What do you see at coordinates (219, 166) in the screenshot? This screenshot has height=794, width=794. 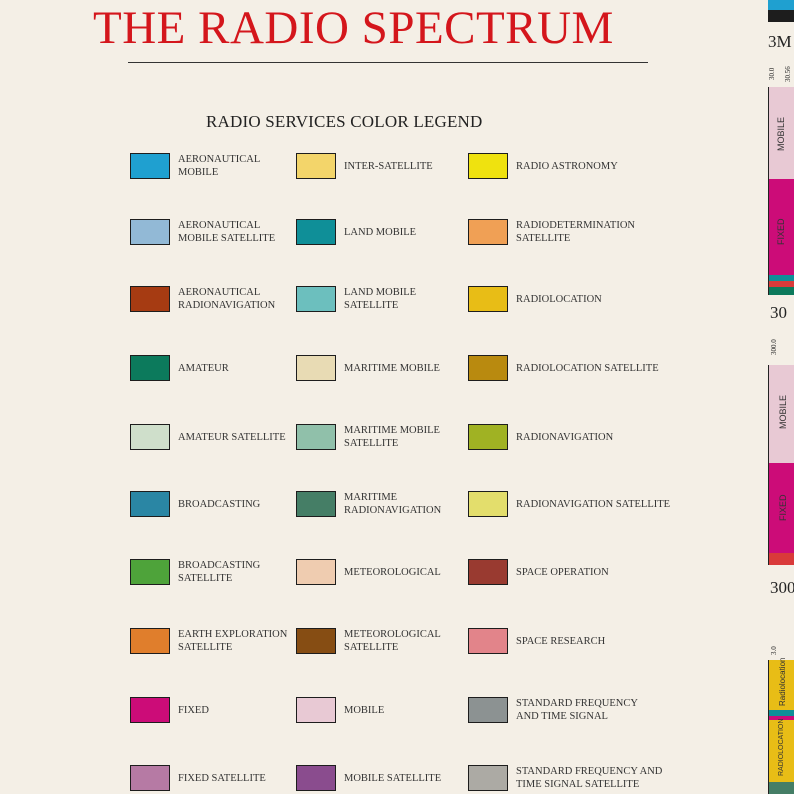 I see `legend-label: AERONAUTICAL MOBILE` at bounding box center [219, 166].